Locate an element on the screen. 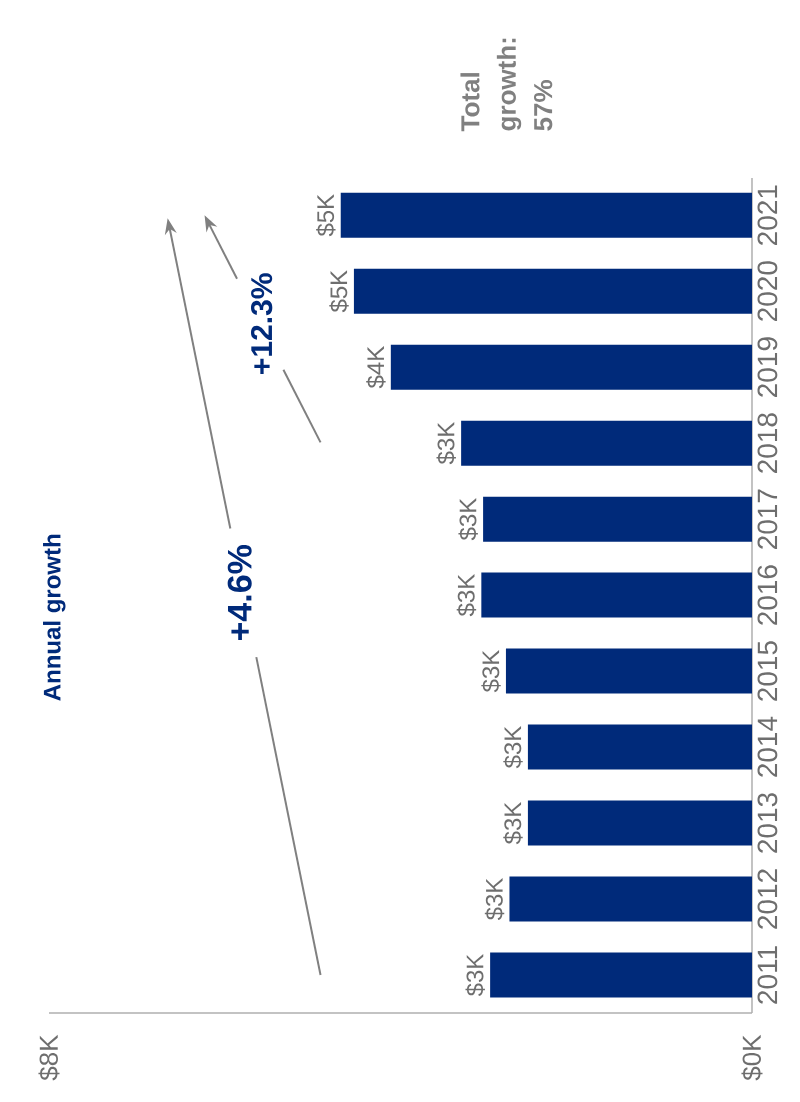  text: Total growth: 57% is located at coordinates (506, 85).